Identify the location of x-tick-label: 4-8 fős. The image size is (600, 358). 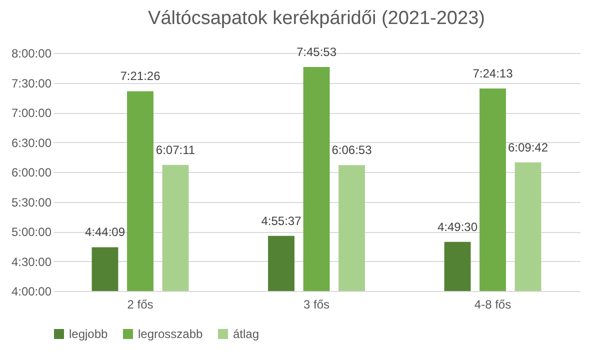
(493, 305).